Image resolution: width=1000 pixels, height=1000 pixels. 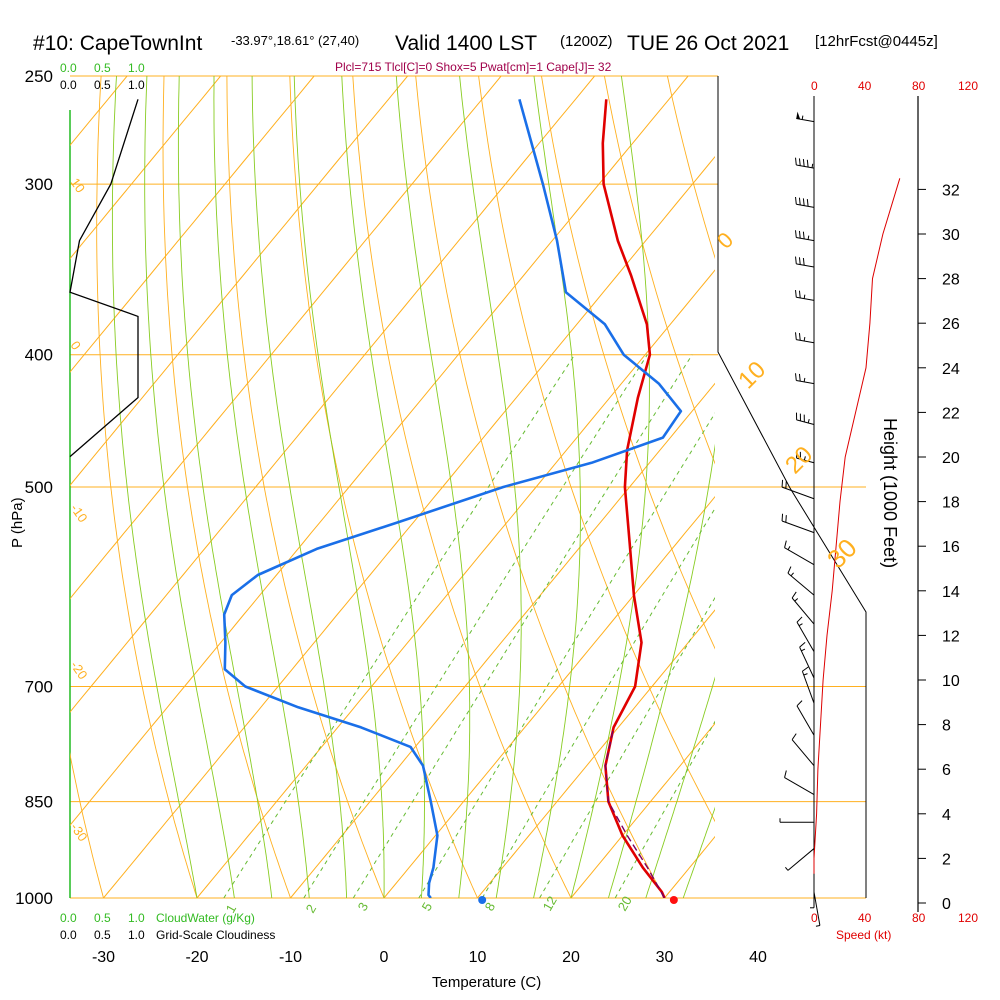 I want to click on height-label-18: 18, so click(x=951, y=503).